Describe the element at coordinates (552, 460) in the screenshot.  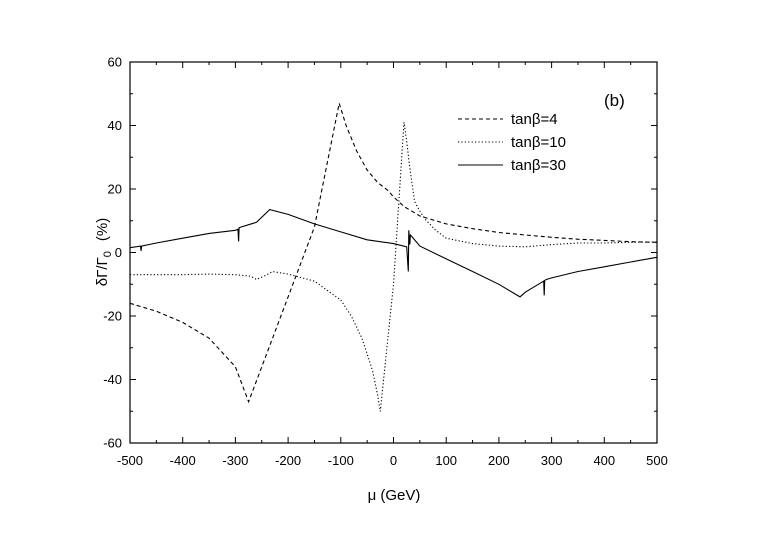
I see `x-tick-label: 300` at that location.